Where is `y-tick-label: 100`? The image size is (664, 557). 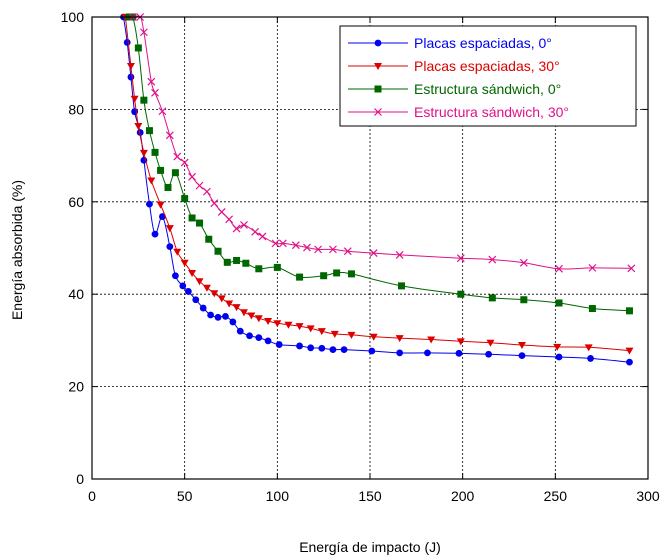
y-tick-label: 100 is located at coordinates (73, 17).